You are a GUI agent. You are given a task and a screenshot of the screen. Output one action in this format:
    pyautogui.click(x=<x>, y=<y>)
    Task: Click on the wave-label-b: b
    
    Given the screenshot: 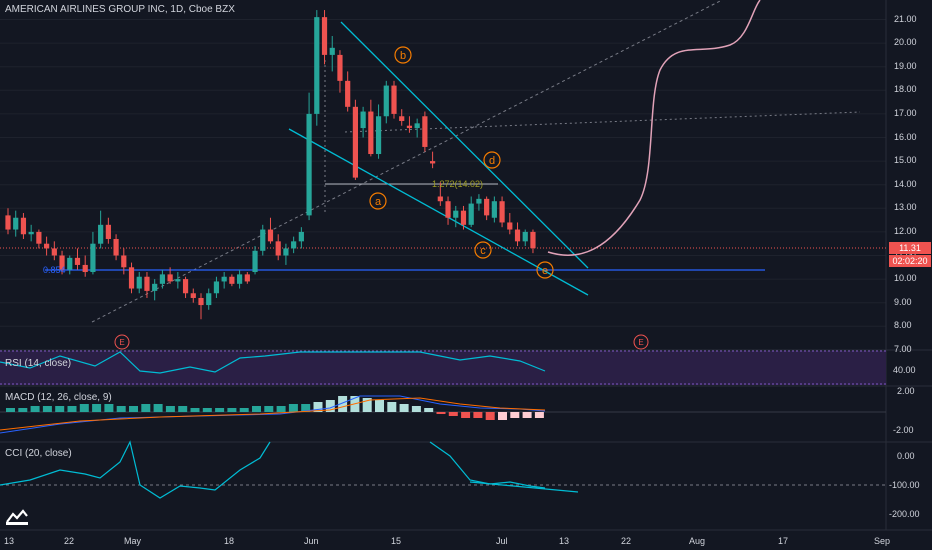 What is the action you would take?
    pyautogui.click(x=403, y=56)
    